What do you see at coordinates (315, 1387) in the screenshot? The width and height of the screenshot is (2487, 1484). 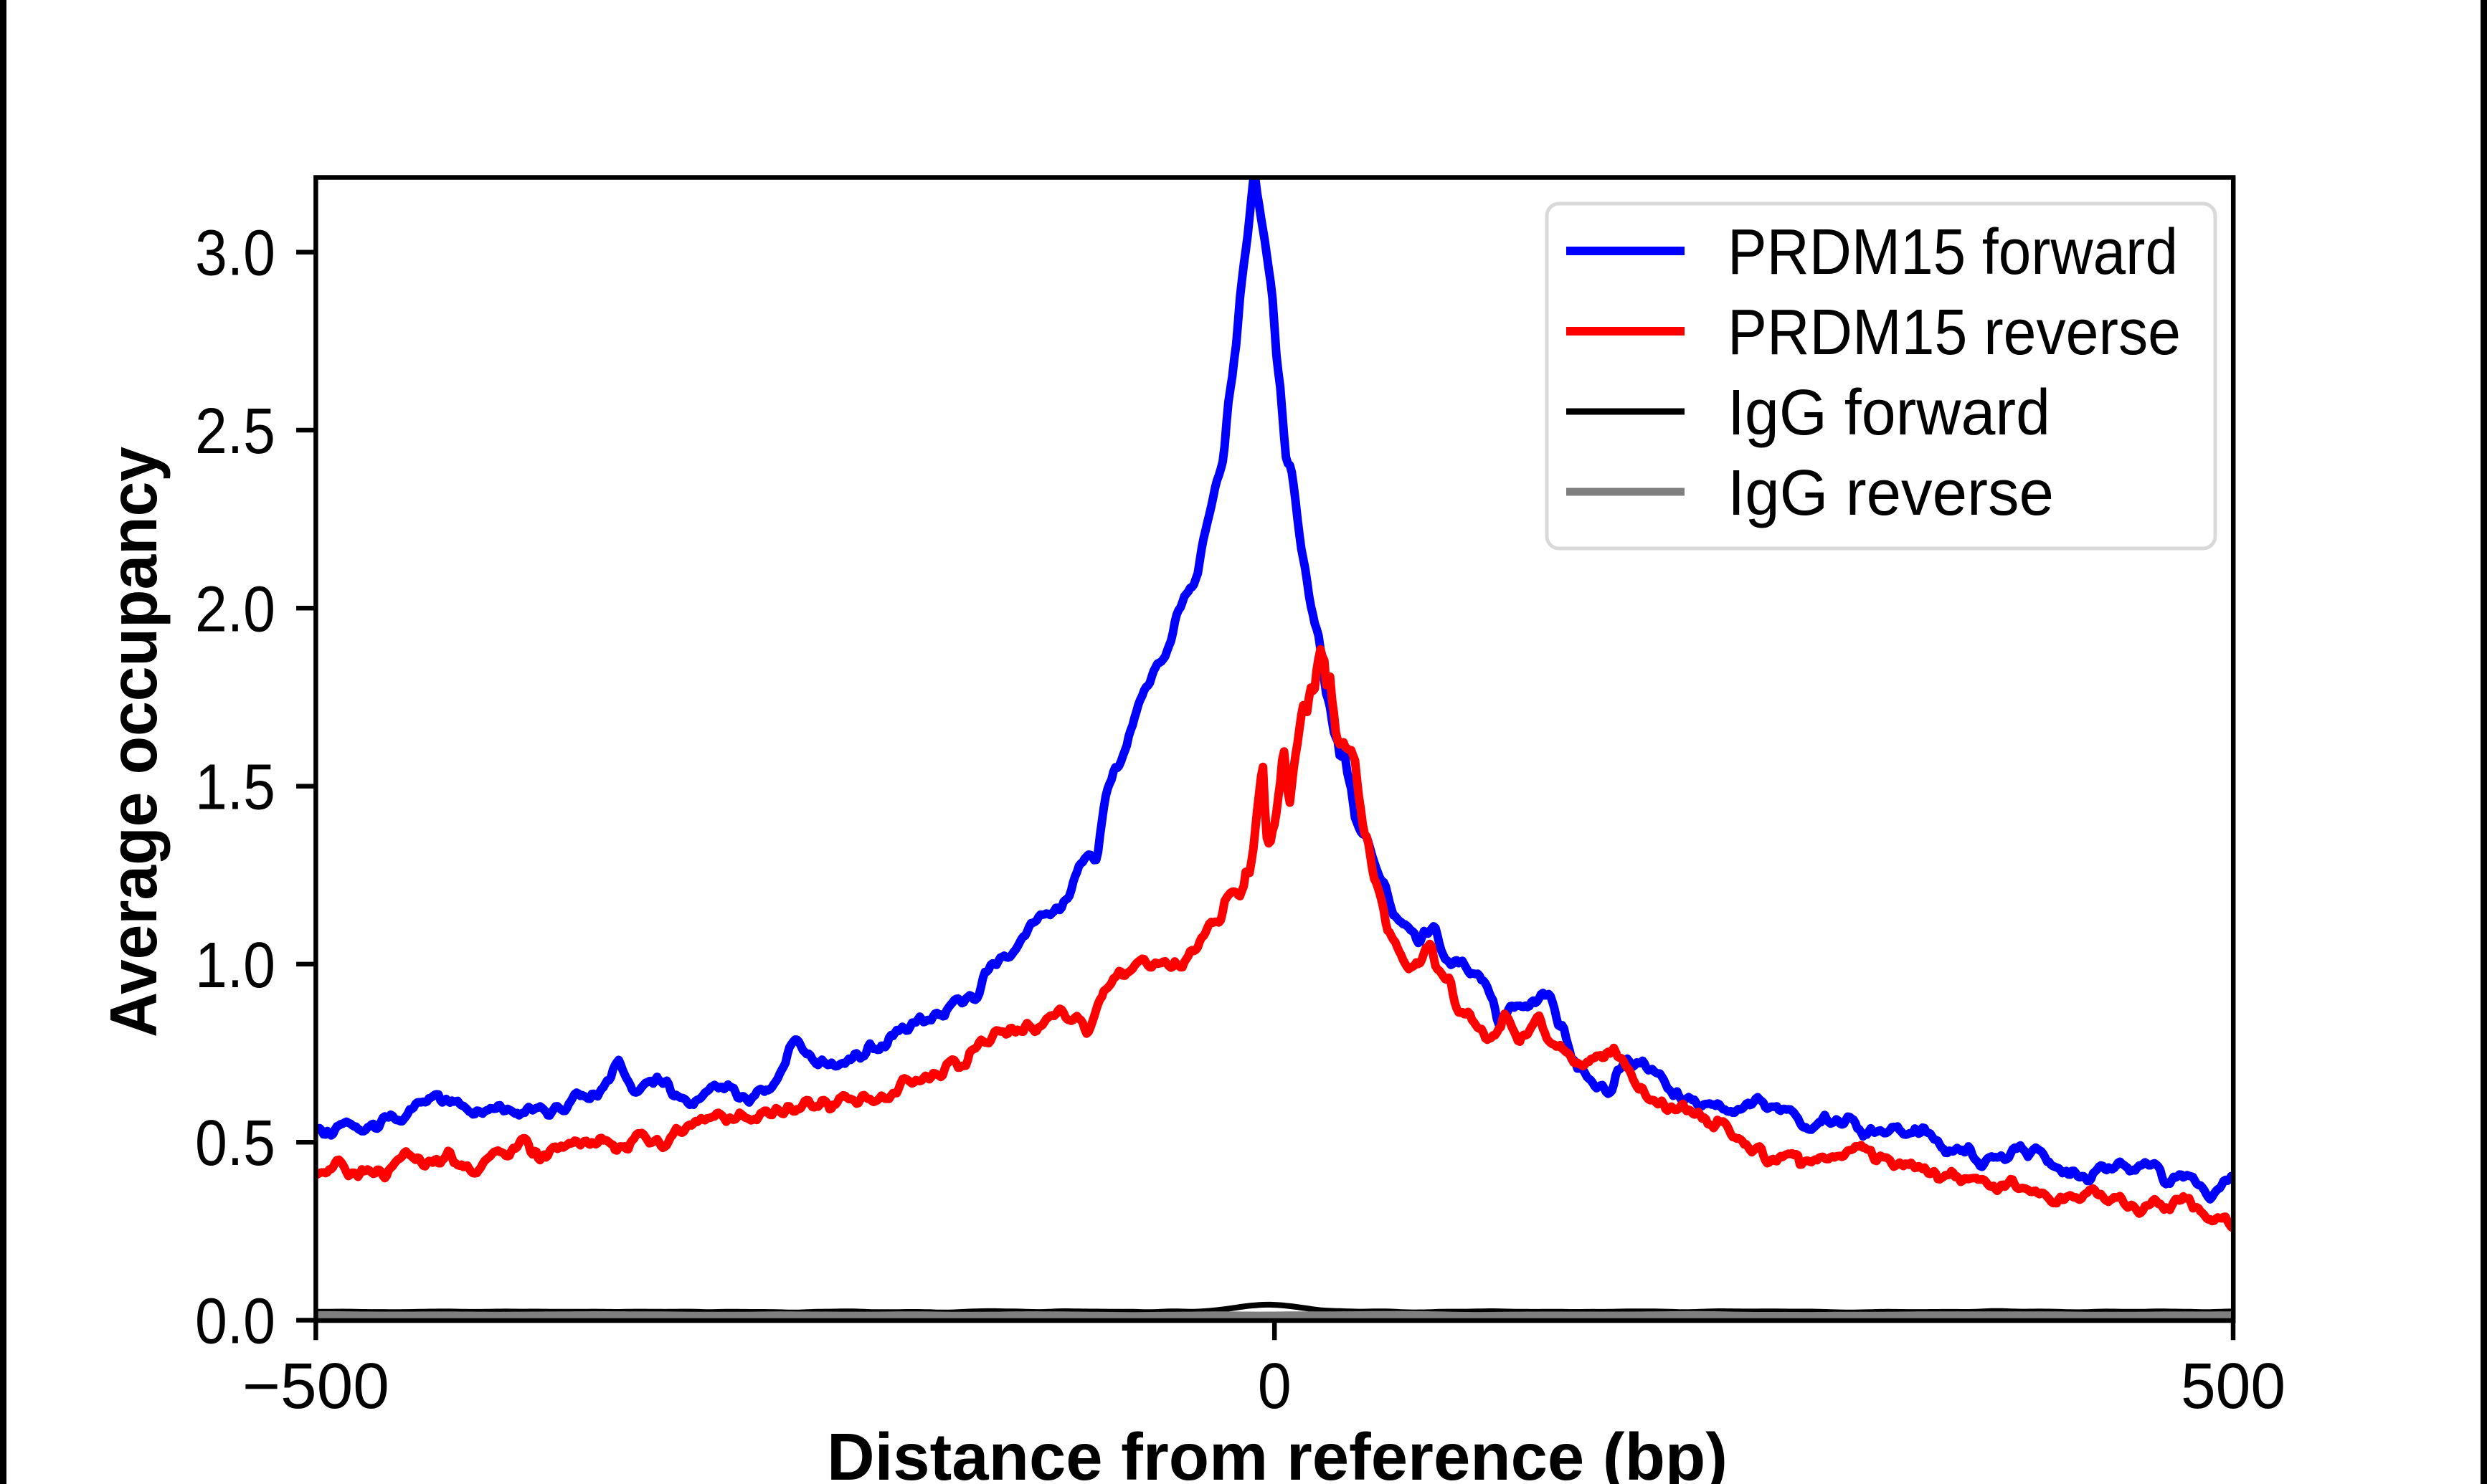 I see `svg-text: −500` at bounding box center [315, 1387].